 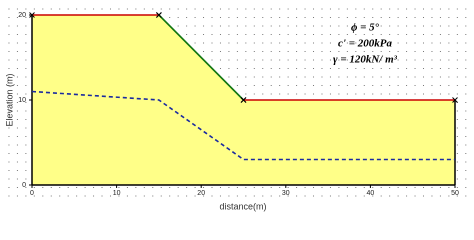 What do you see at coordinates (201, 193) in the screenshot?
I see `x-tick-label: 20` at bounding box center [201, 193].